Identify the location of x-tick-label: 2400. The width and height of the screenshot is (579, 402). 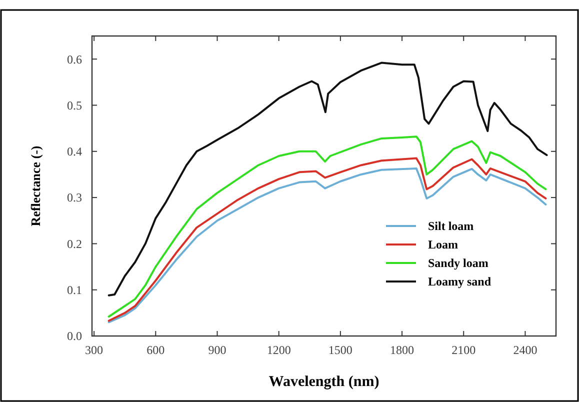
(525, 350).